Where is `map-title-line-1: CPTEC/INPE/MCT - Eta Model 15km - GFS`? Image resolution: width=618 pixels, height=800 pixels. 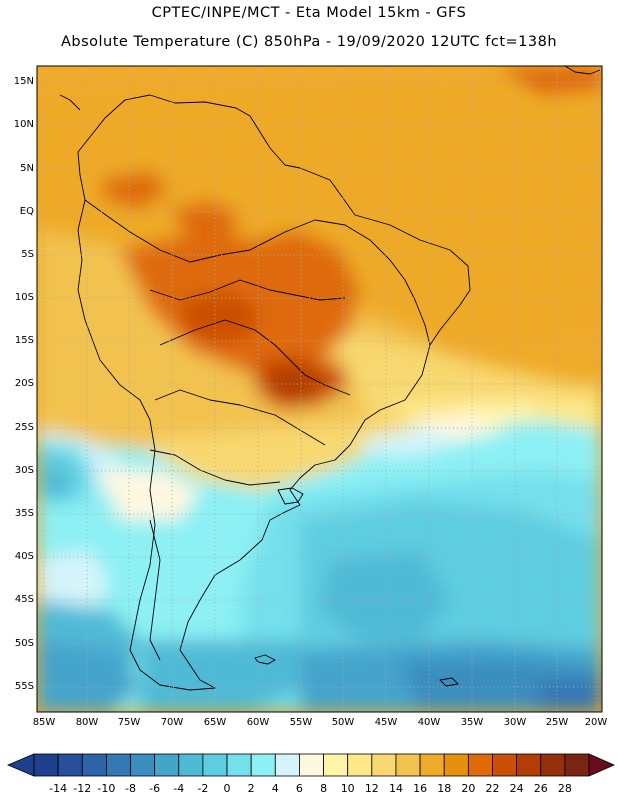 map-title-line-1: CPTEC/INPE/MCT - Eta Model 15km - GFS is located at coordinates (309, 13).